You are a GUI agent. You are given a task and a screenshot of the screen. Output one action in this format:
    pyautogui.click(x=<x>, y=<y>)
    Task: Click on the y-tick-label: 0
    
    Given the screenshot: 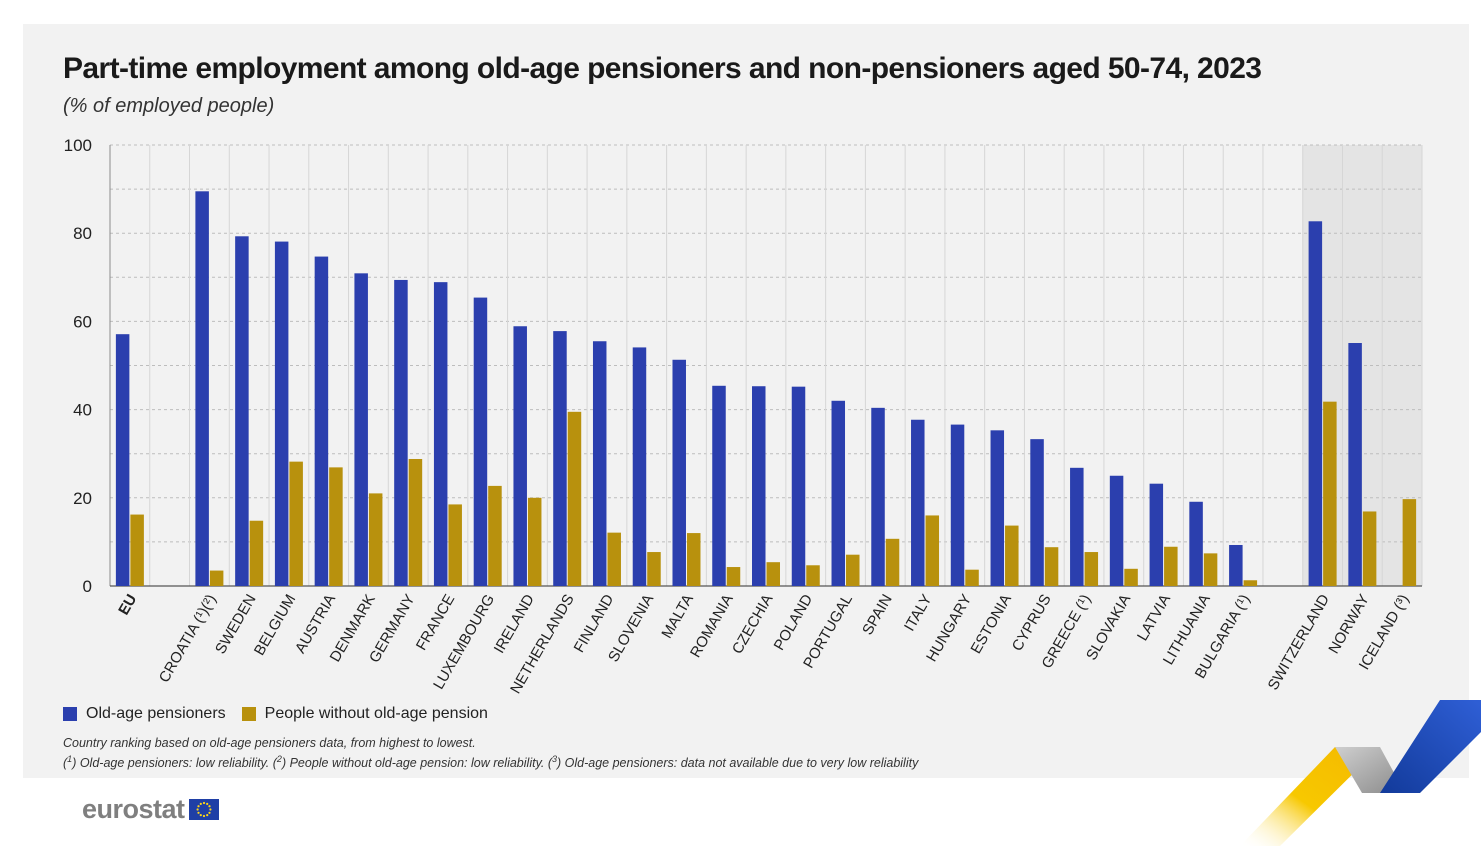 What is the action you would take?
    pyautogui.click(x=87, y=586)
    